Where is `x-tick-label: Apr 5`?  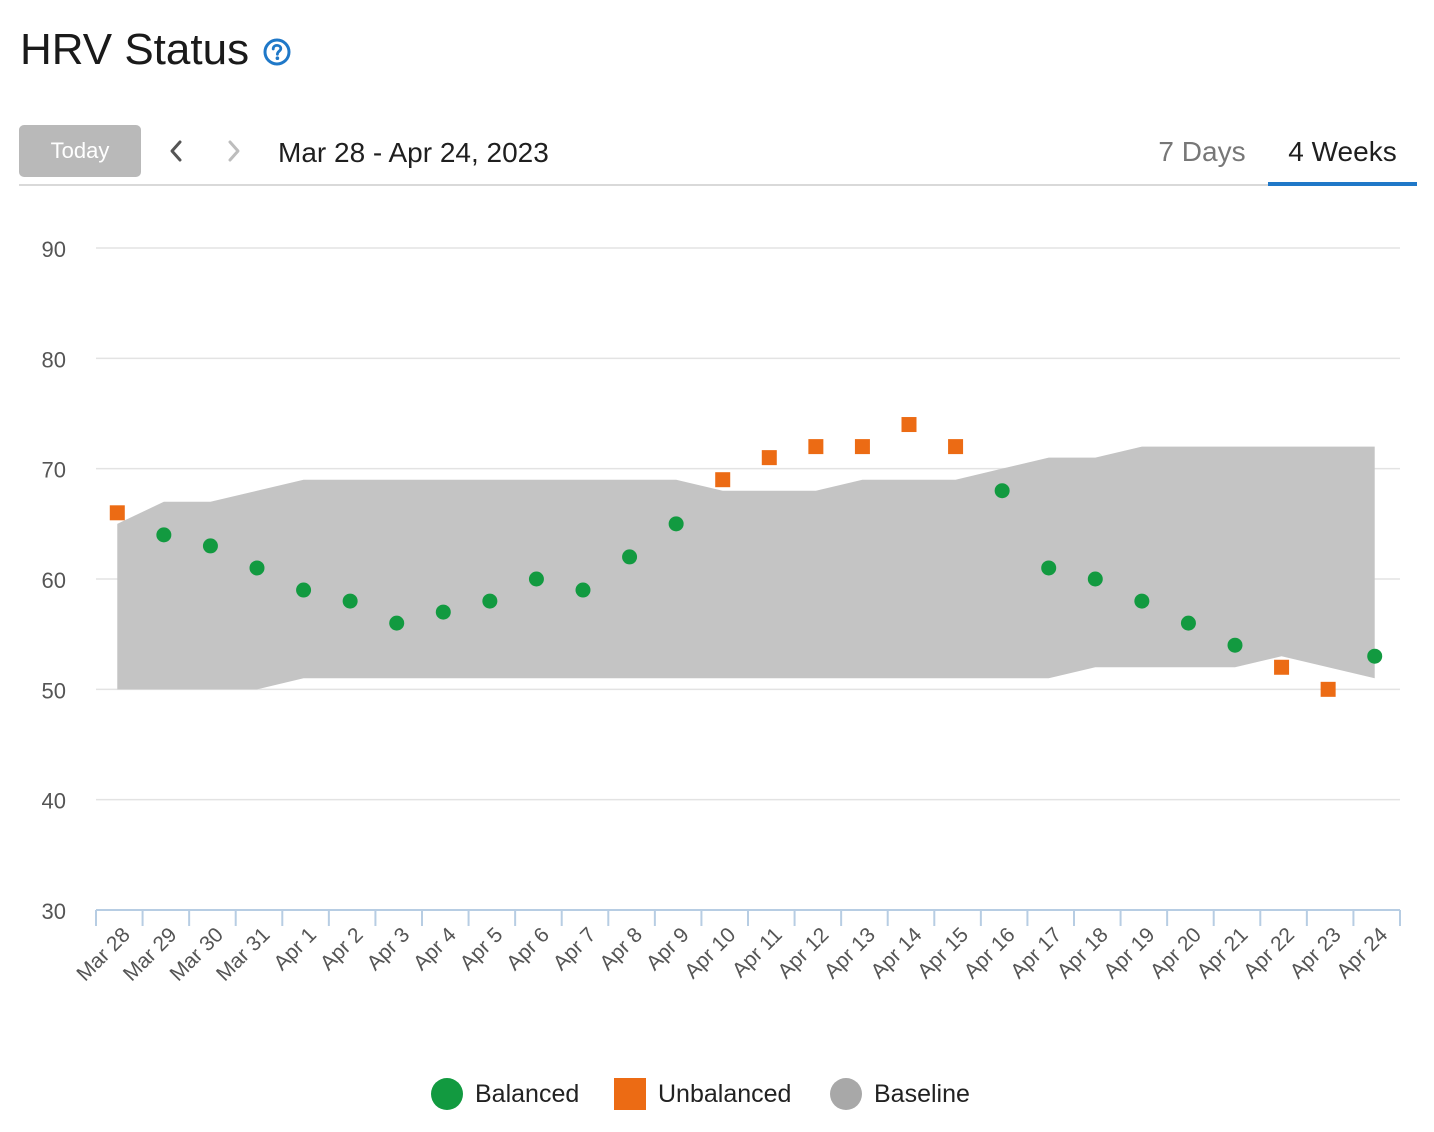
x-tick-label: Apr 5 is located at coordinates (482, 949).